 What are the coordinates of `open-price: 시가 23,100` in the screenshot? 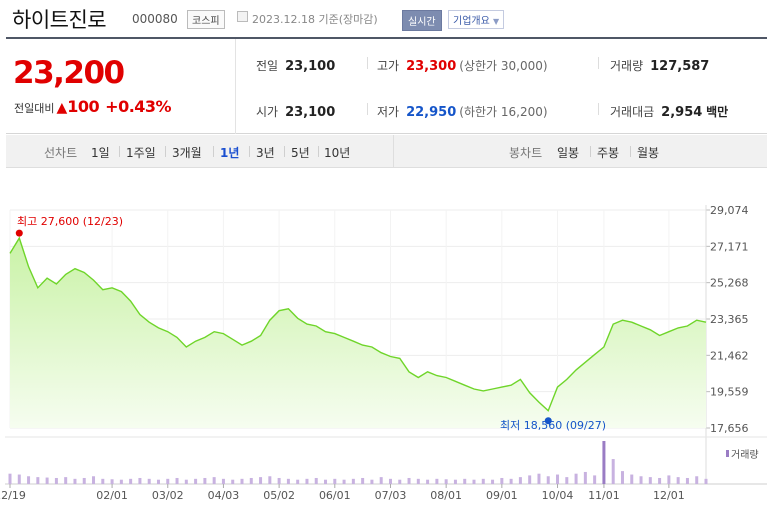 It's located at (296, 112).